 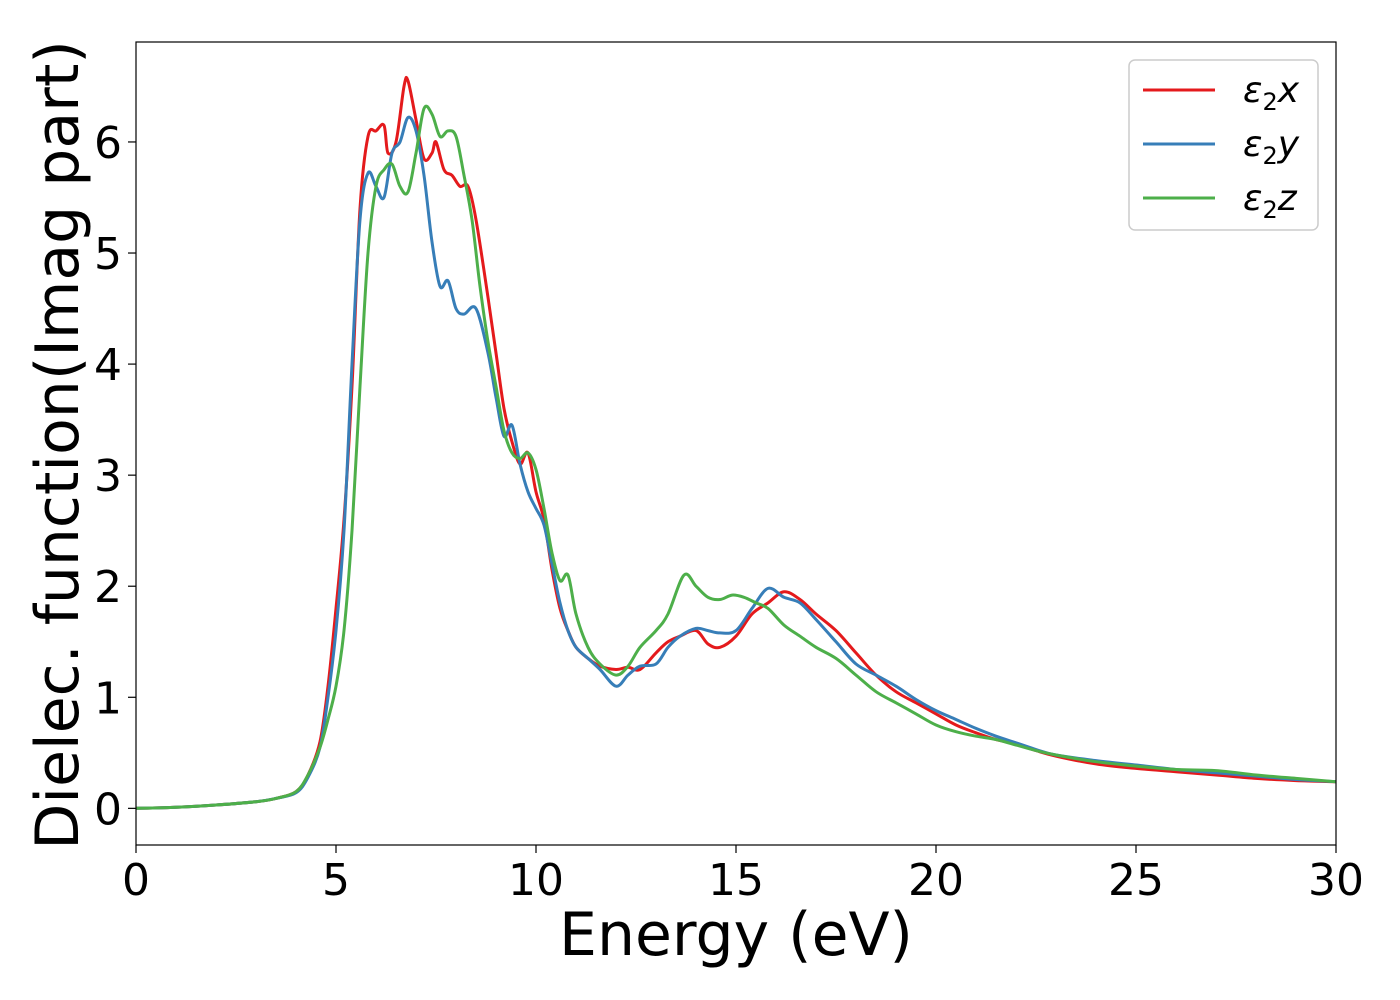 What do you see at coordinates (108, 476) in the screenshot?
I see `y-tick-label: 3` at bounding box center [108, 476].